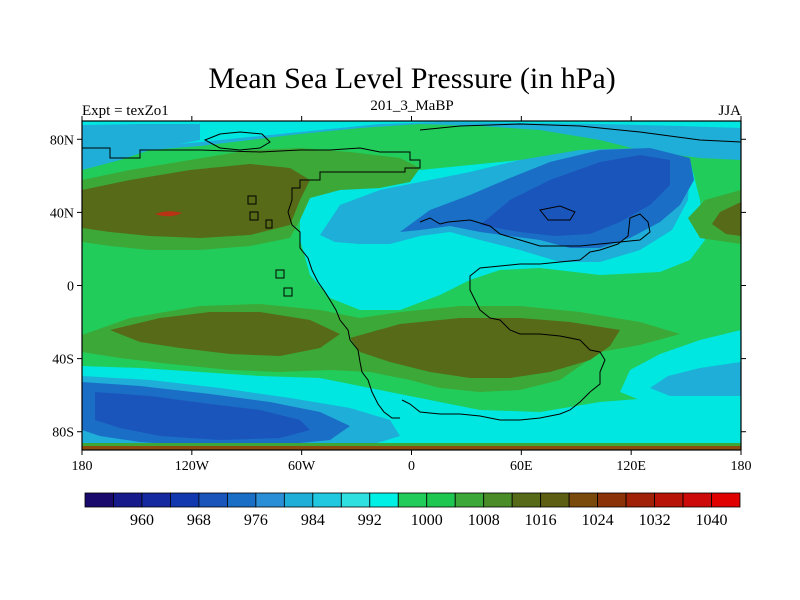  I want to click on field-antarctic-edge, so click(411, 448).